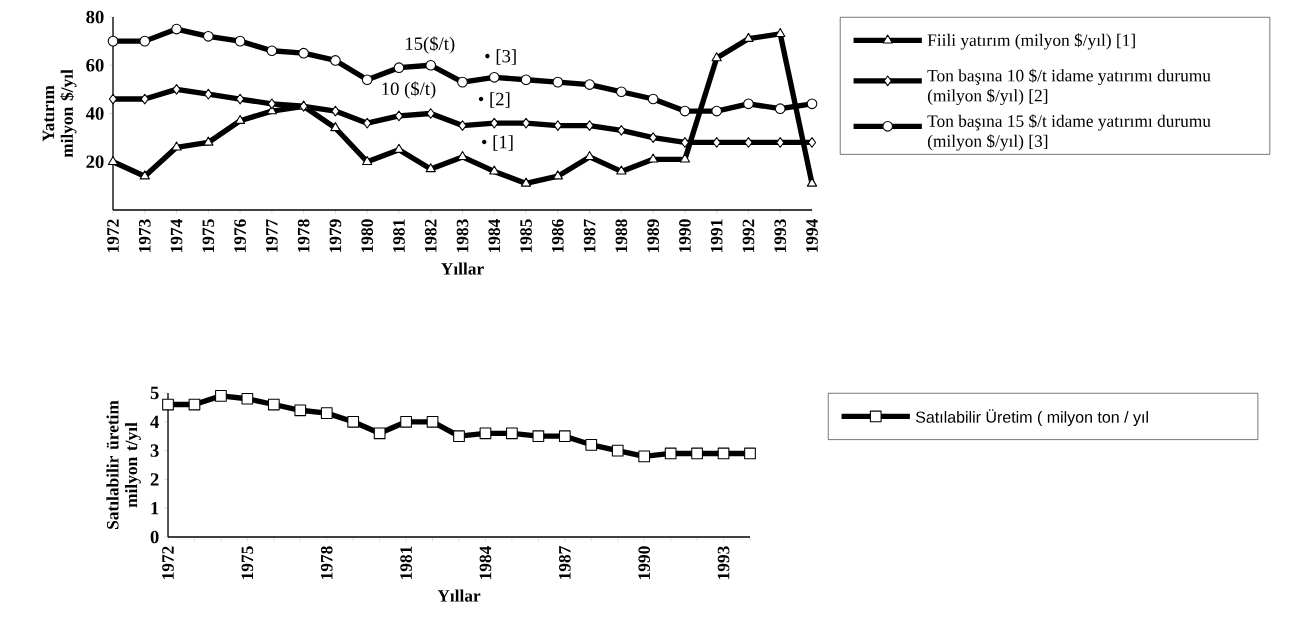 The width and height of the screenshot is (1296, 621). Describe the element at coordinates (409, 90) in the screenshot. I see `annotation: 10 ($/t)` at that location.